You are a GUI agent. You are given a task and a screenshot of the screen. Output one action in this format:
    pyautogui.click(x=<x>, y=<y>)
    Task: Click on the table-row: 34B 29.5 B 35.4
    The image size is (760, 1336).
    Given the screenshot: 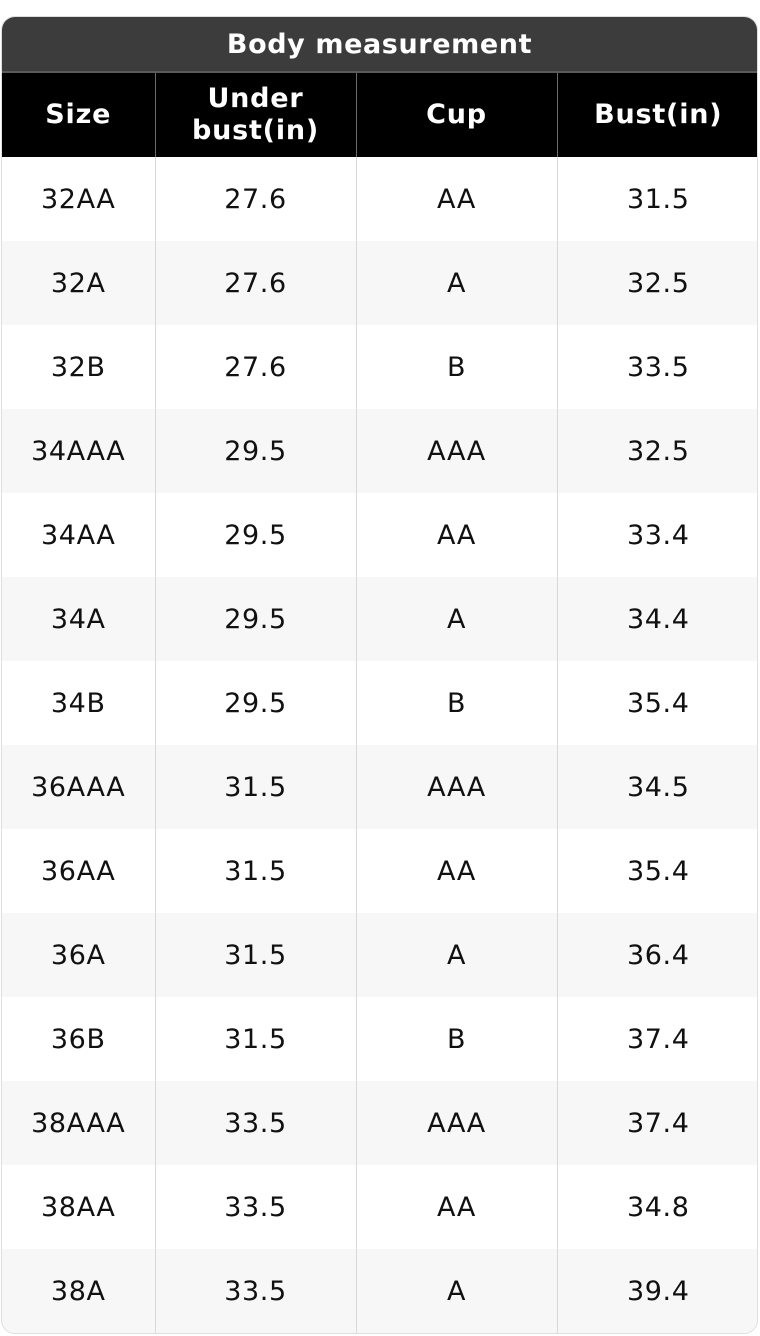 What is the action you would take?
    pyautogui.click(x=379, y=703)
    